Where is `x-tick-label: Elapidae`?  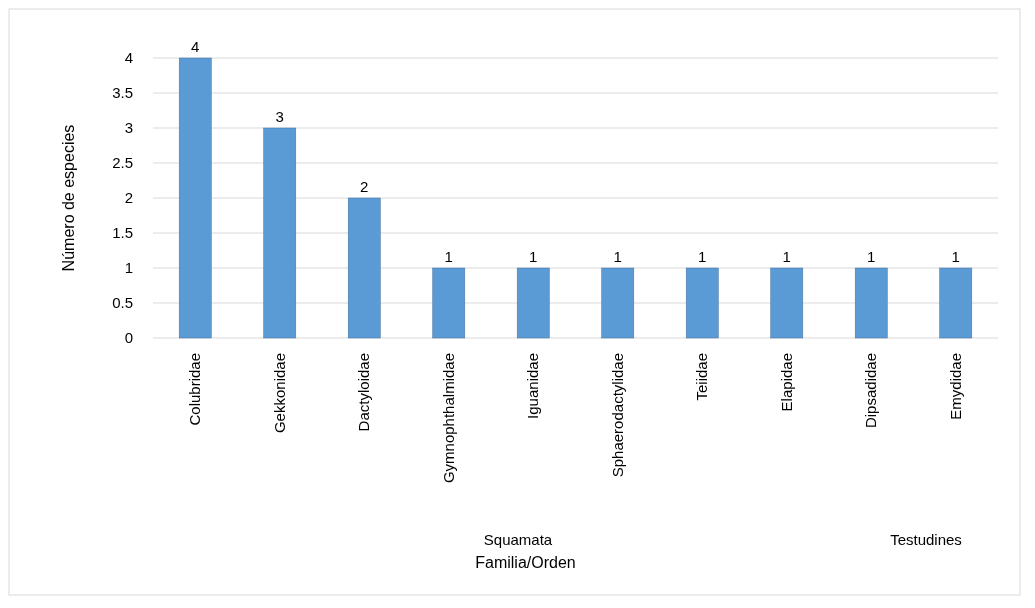 x-tick-label: Elapidae is located at coordinates (786, 382).